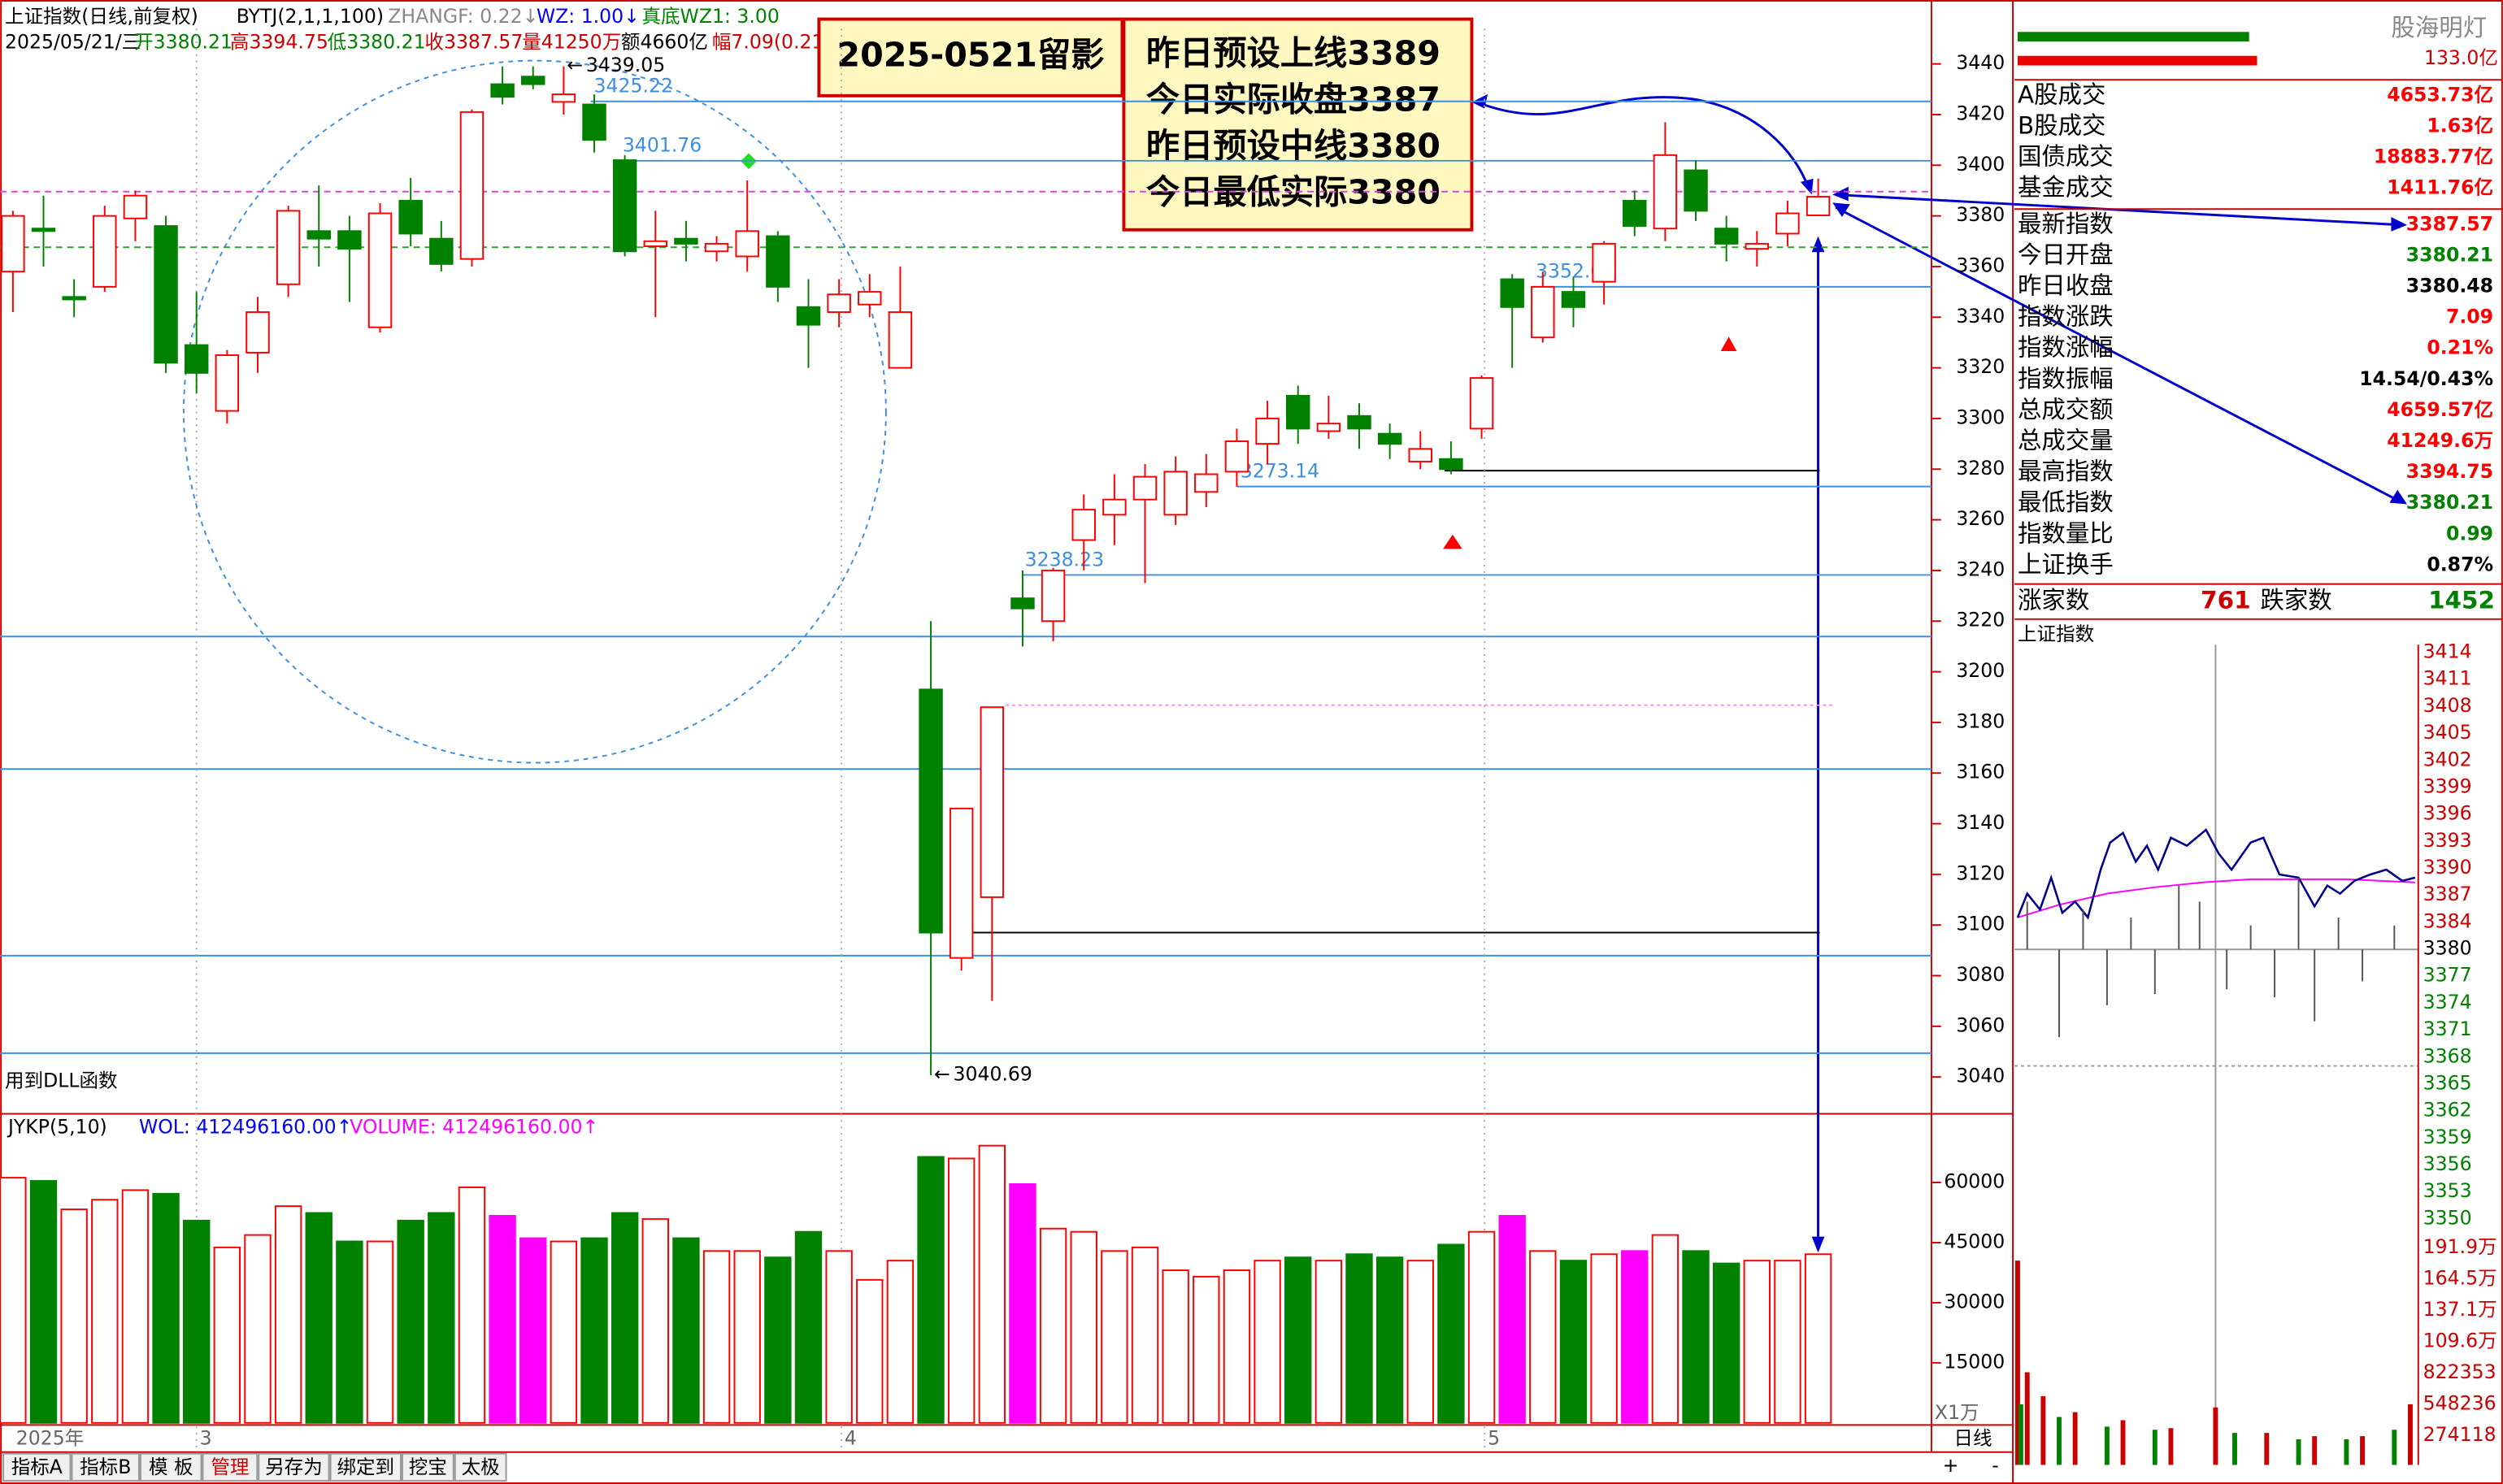 The height and width of the screenshot is (1484, 2503). What do you see at coordinates (463, 16) in the screenshot?
I see `indicator: ZHANGF: 0.22↓` at bounding box center [463, 16].